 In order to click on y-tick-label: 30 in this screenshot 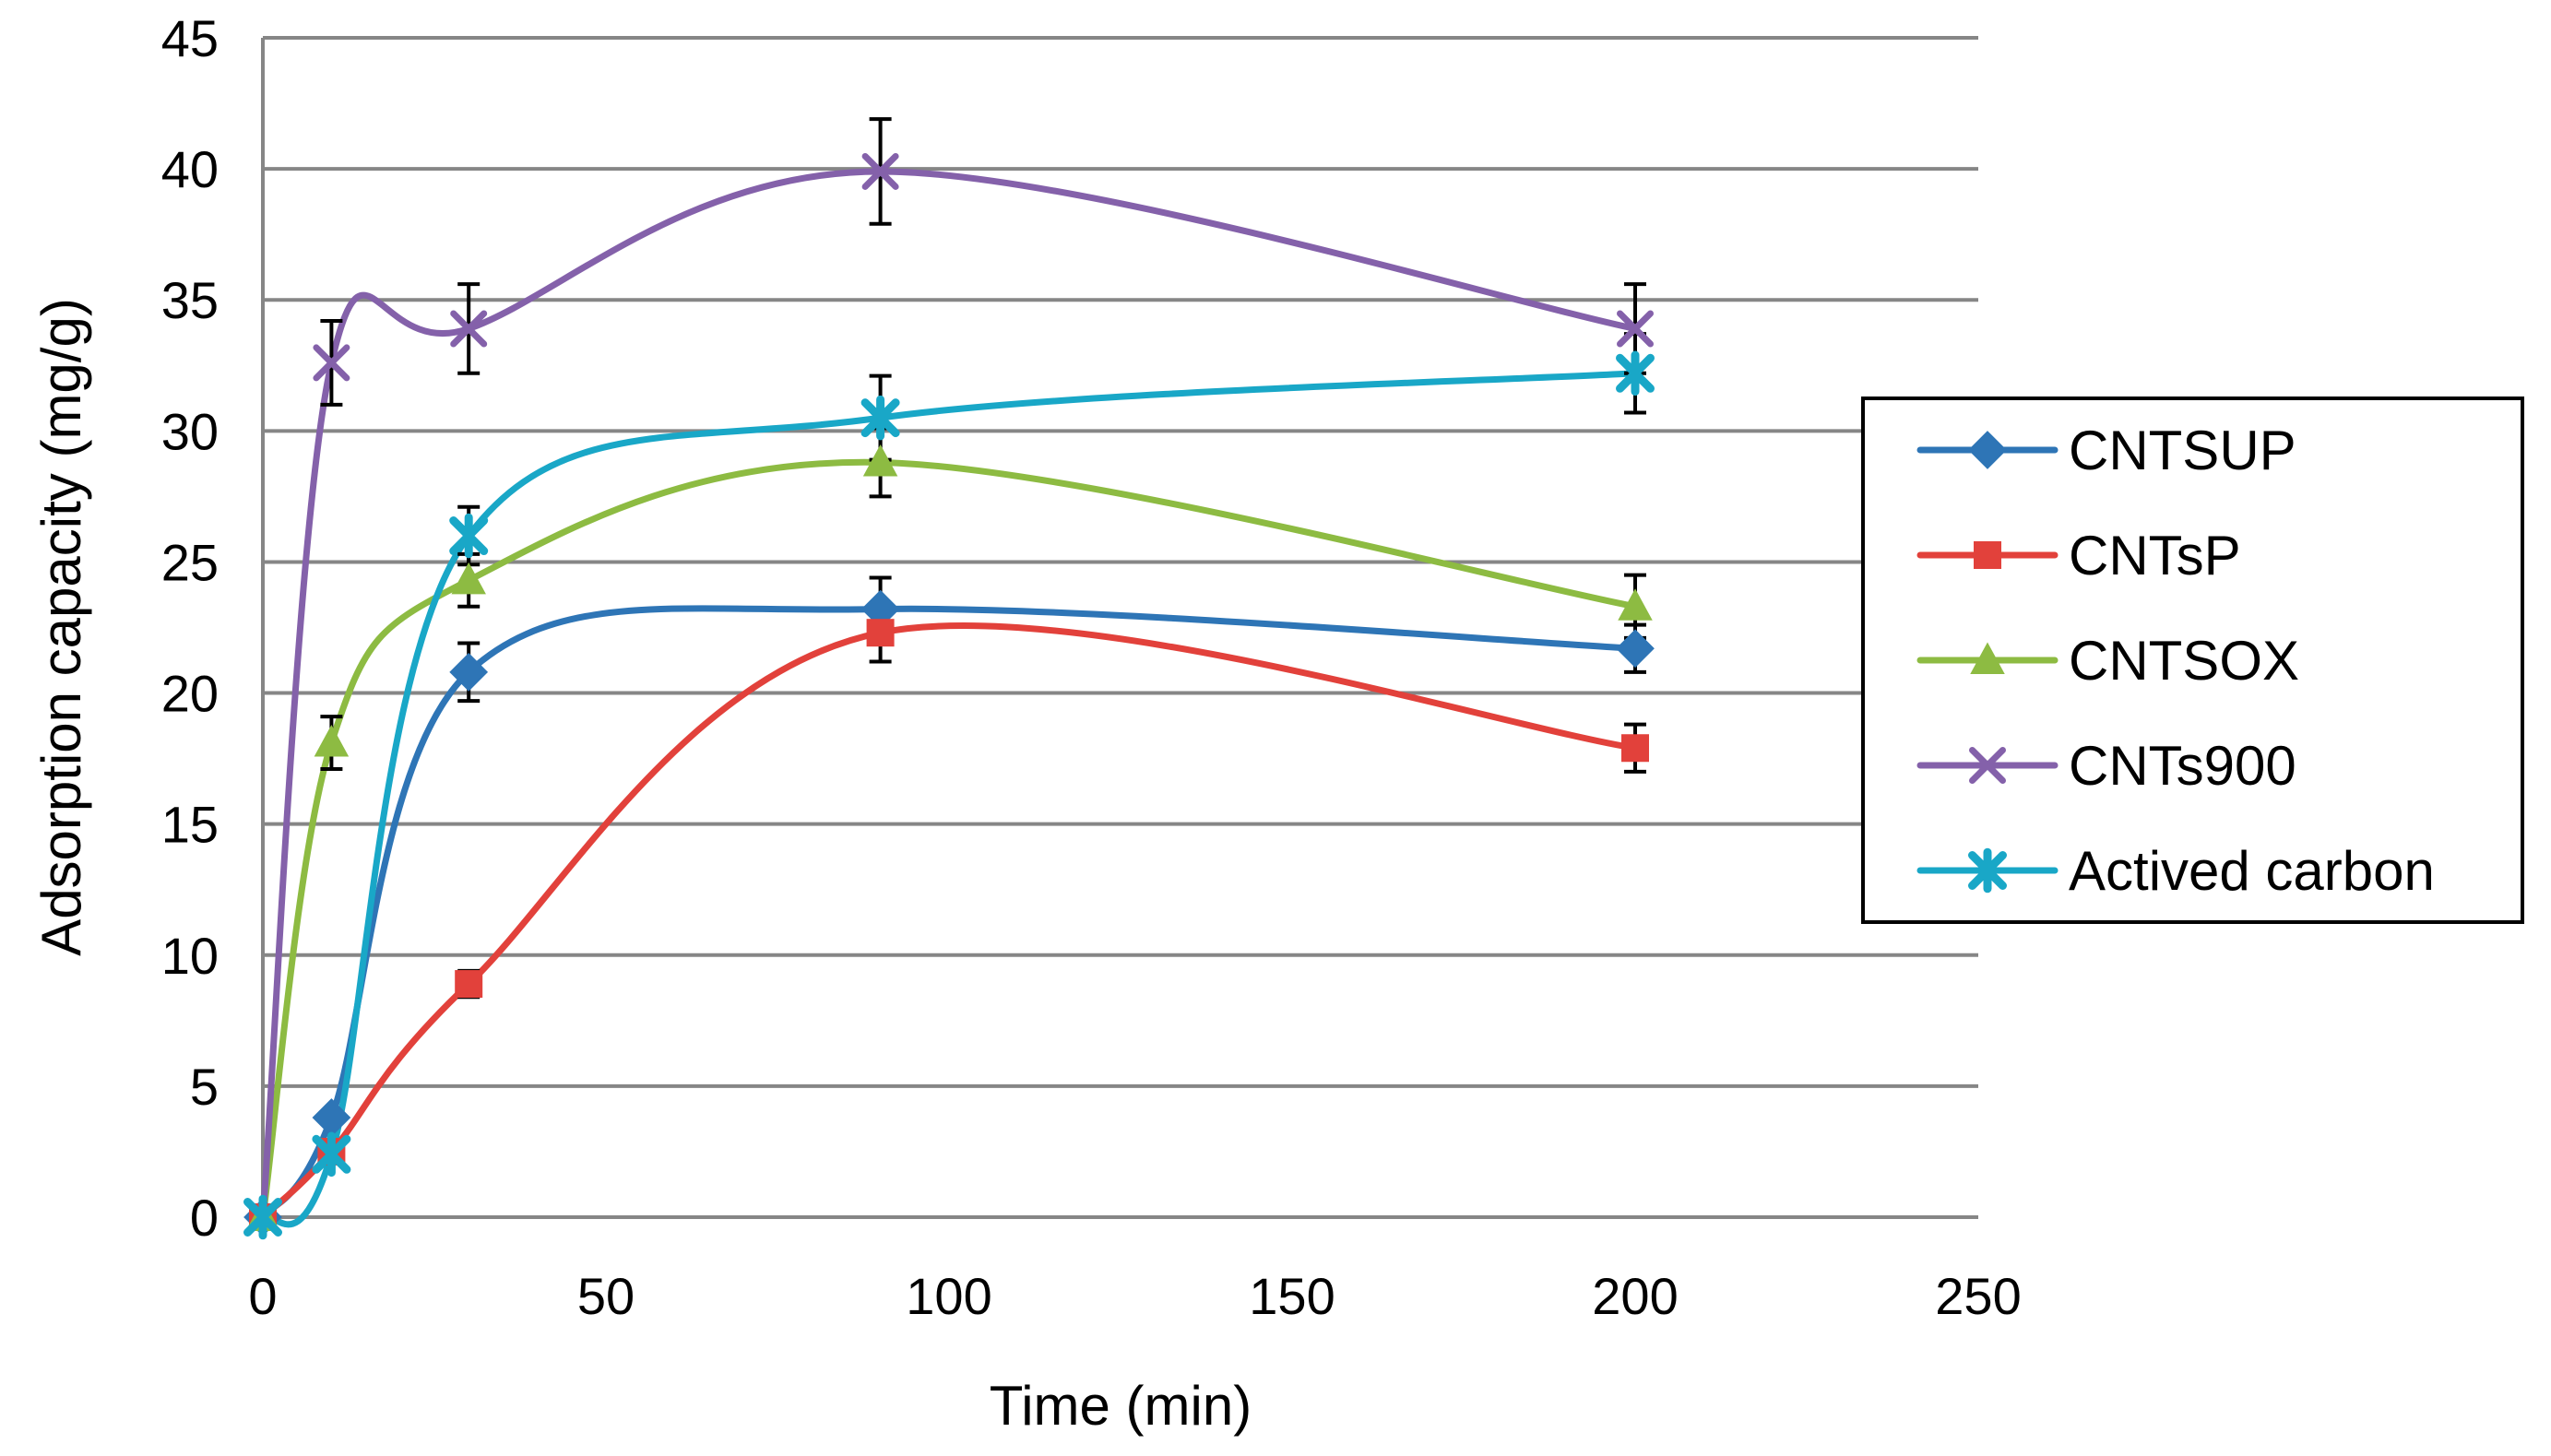, I will do `click(190, 431)`.